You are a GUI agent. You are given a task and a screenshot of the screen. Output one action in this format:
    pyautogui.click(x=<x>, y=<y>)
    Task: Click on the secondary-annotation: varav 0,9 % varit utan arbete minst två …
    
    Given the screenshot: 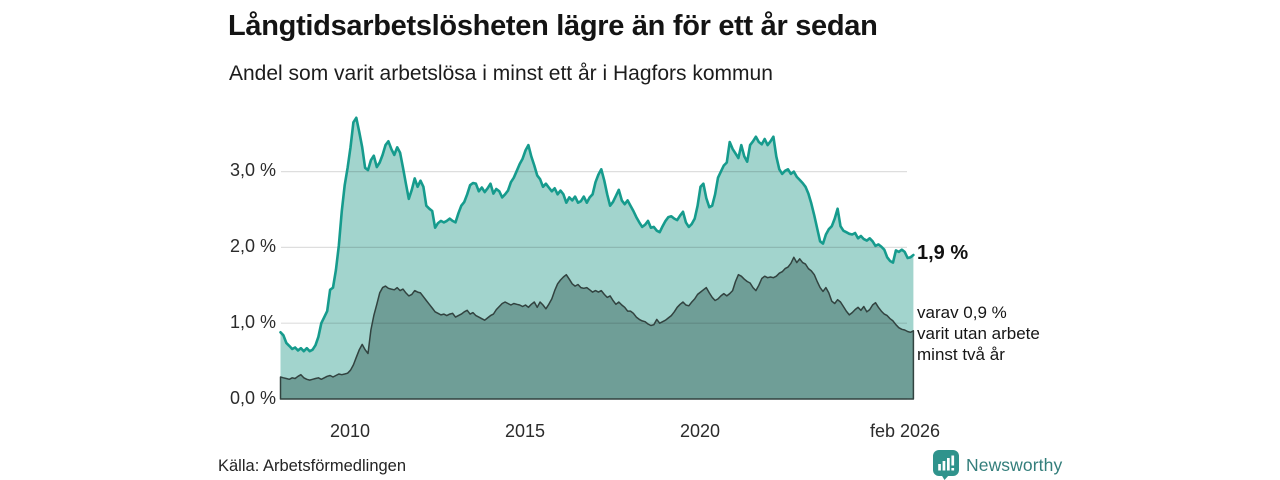 What is the action you would take?
    pyautogui.click(x=978, y=333)
    